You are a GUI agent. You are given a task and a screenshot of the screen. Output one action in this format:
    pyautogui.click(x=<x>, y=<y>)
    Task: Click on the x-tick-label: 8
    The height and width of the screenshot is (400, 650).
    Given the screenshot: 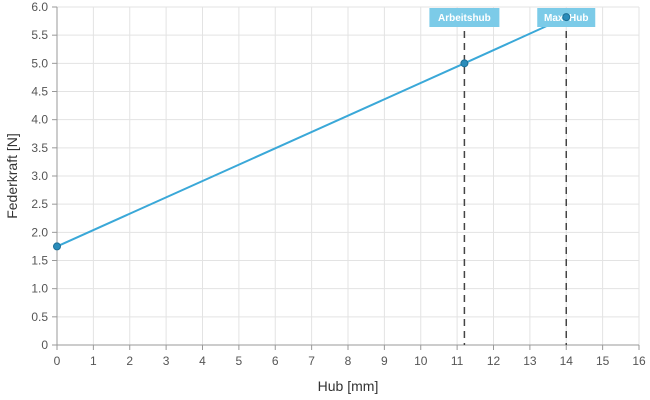 What is the action you would take?
    pyautogui.click(x=348, y=361)
    